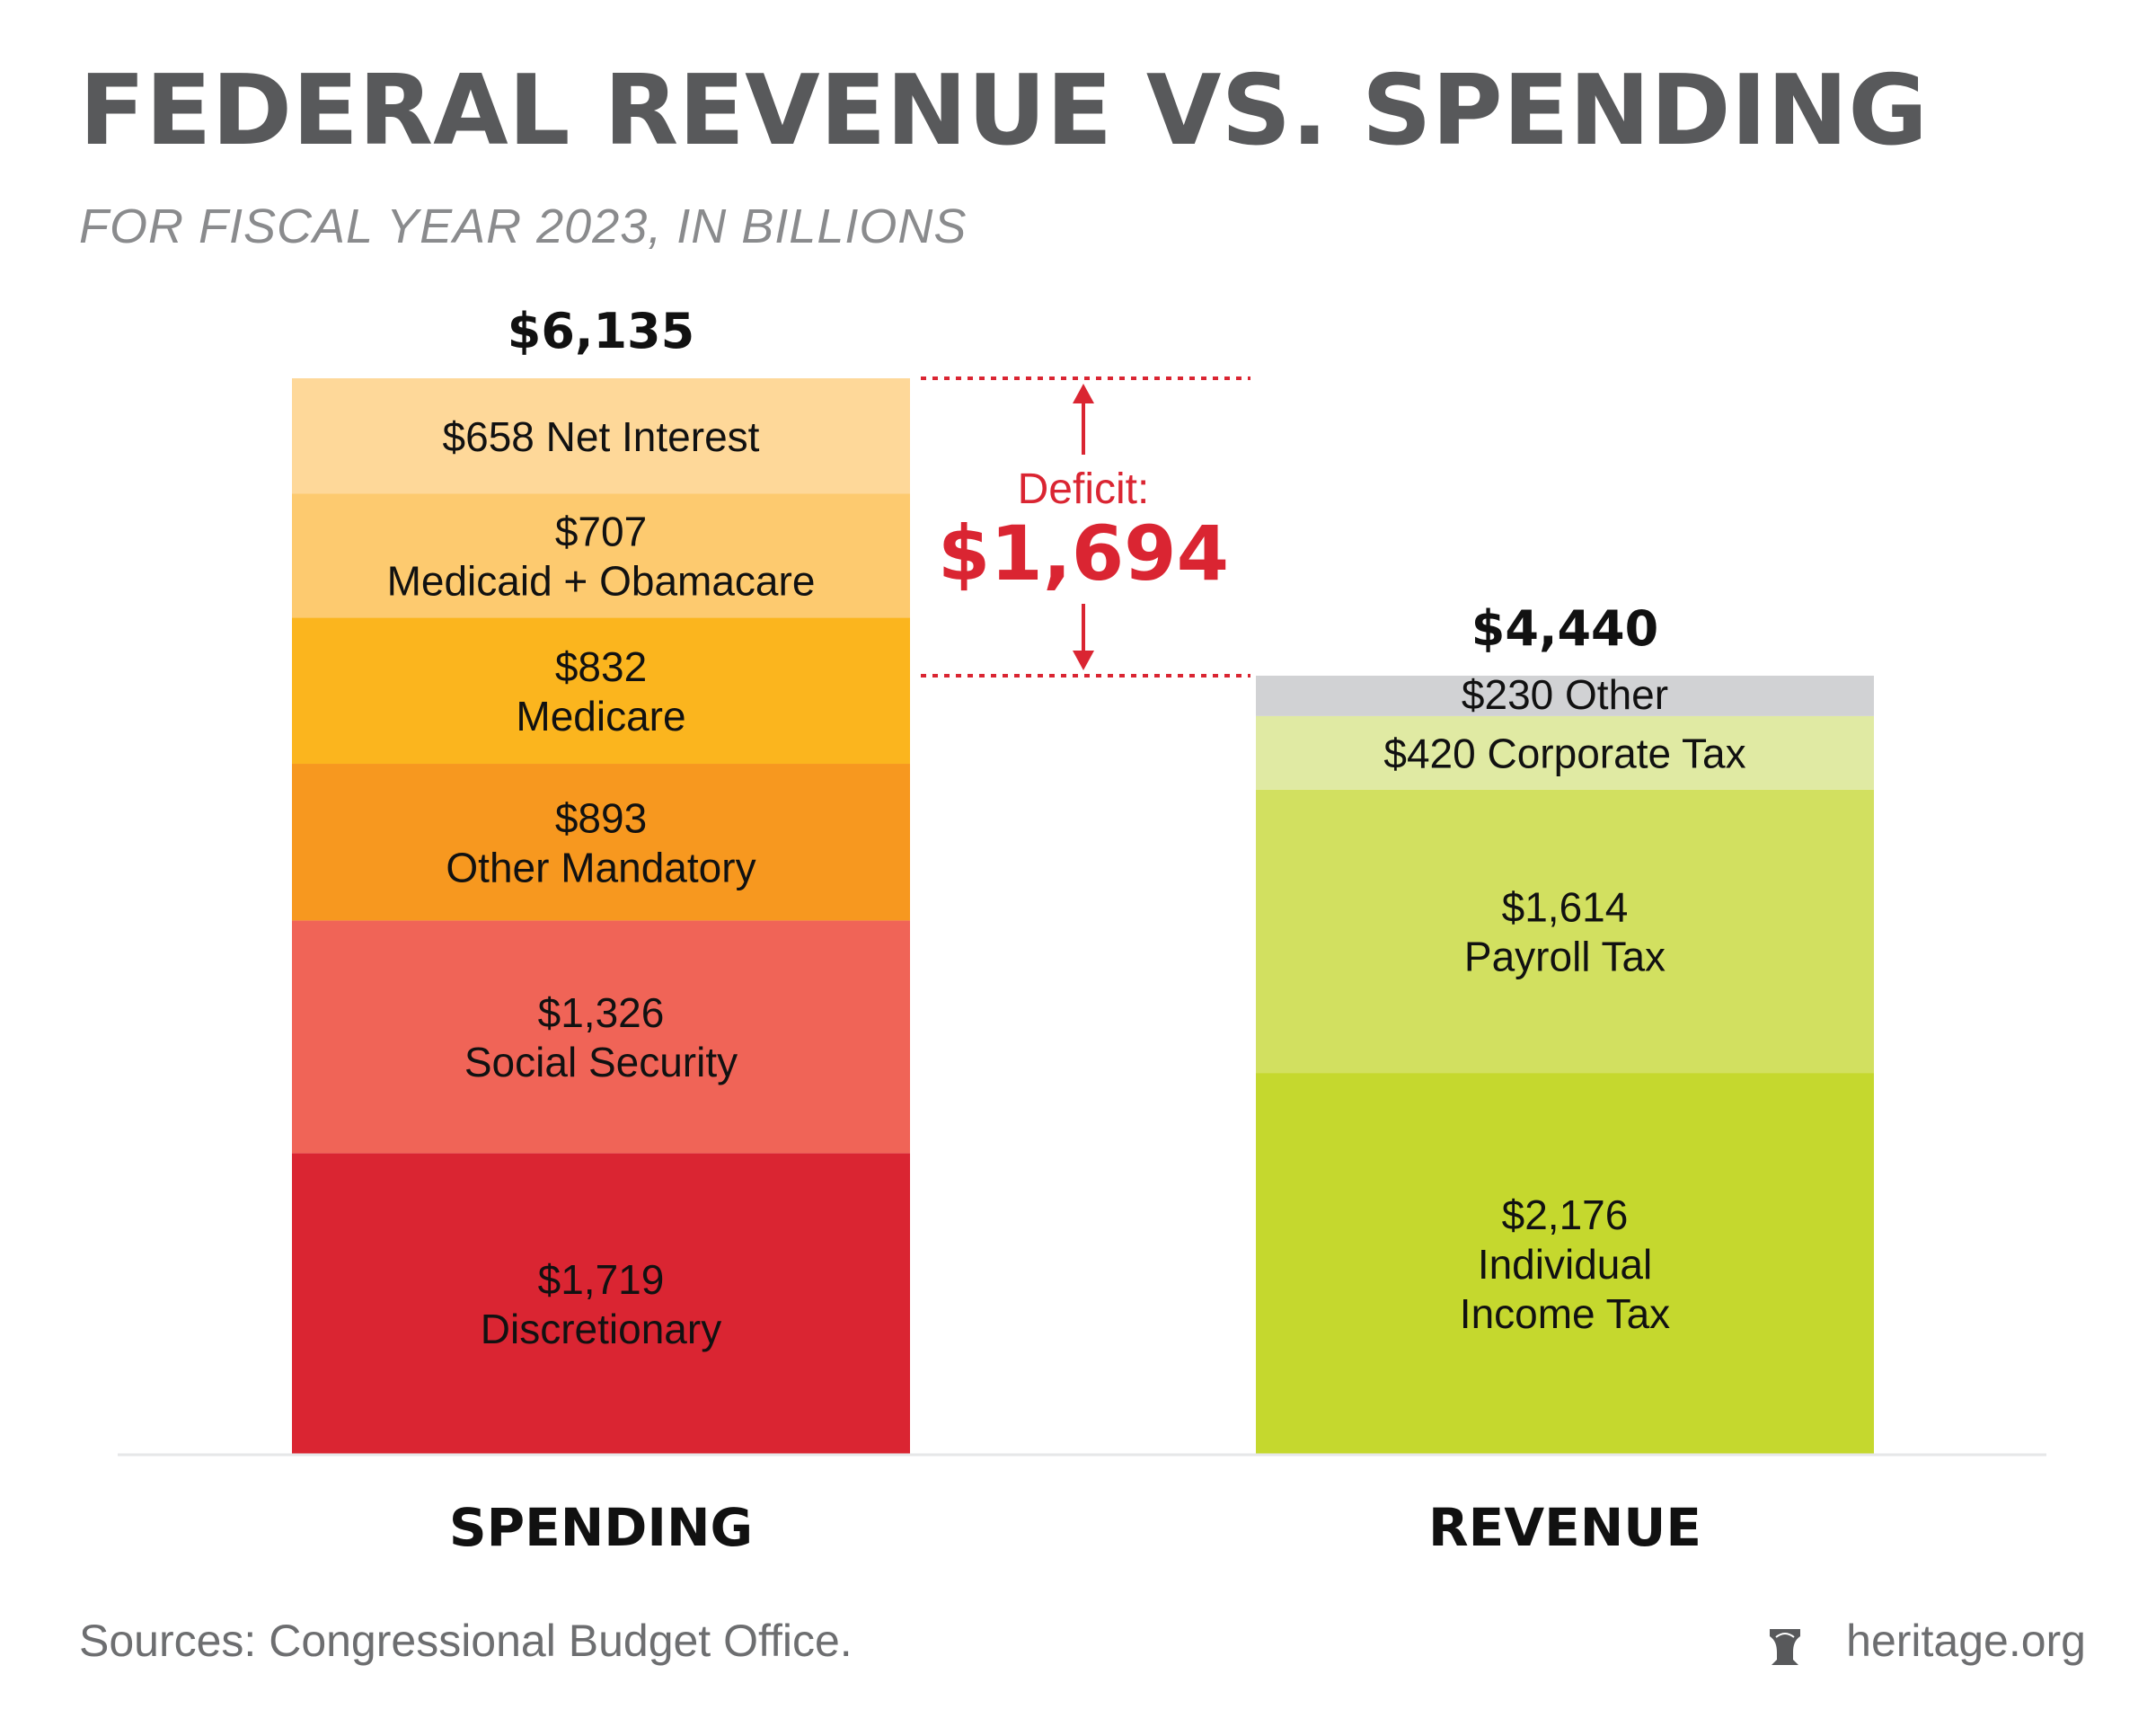 The image size is (2156, 1736). What do you see at coordinates (1565, 1313) in the screenshot?
I see `segment-label: Income Tax` at bounding box center [1565, 1313].